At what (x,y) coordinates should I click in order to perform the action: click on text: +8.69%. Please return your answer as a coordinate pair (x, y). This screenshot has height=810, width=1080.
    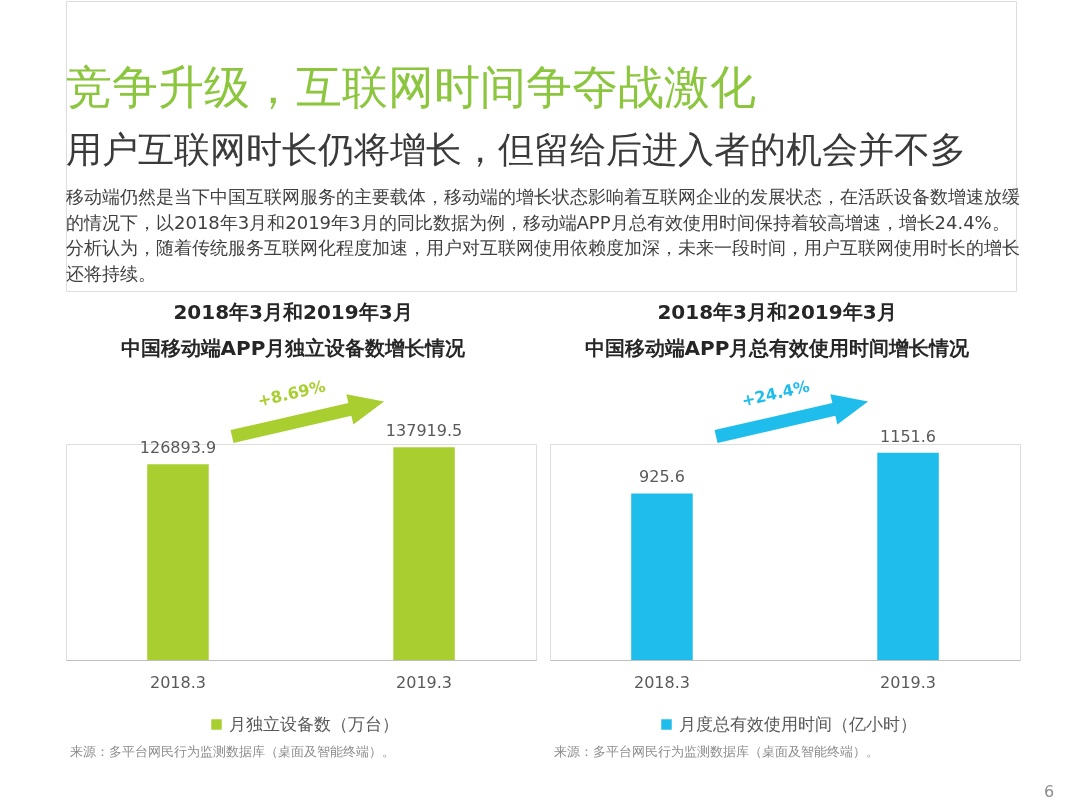
    Looking at the image, I should click on (291, 393).